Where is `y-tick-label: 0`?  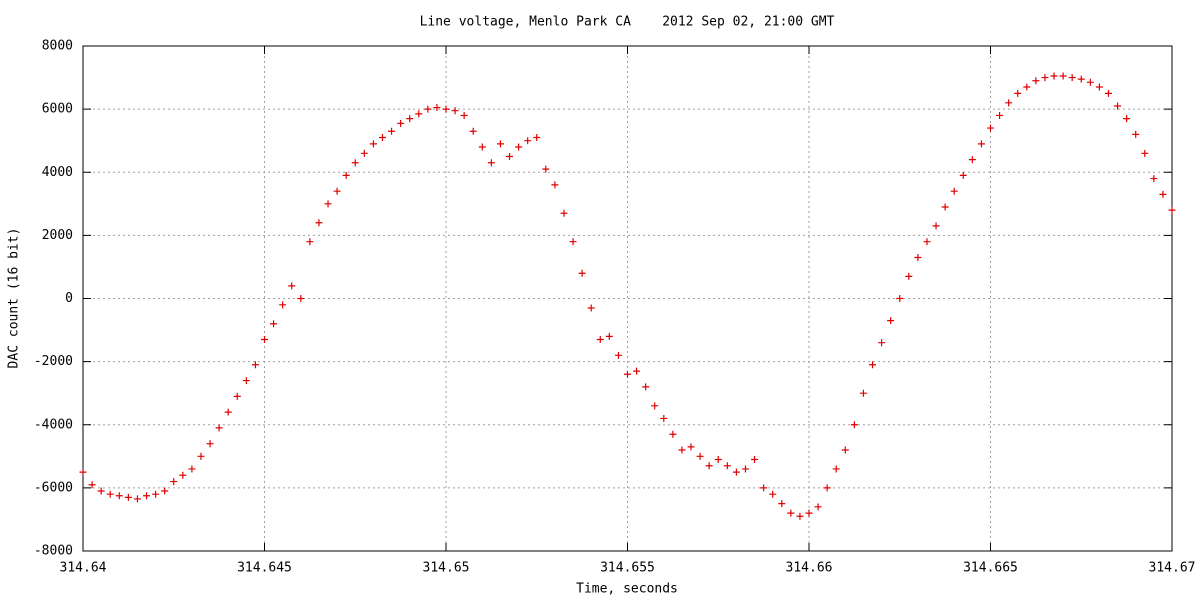 y-tick-label: 0 is located at coordinates (69, 298).